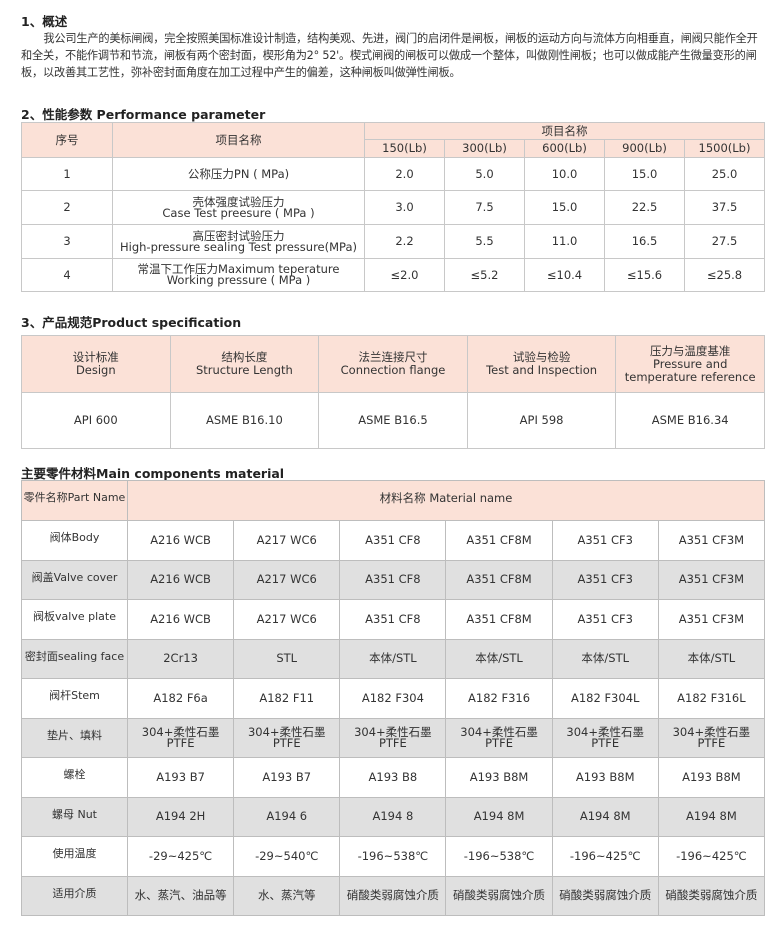  I want to click on material-cell: A182 F316, so click(499, 698).